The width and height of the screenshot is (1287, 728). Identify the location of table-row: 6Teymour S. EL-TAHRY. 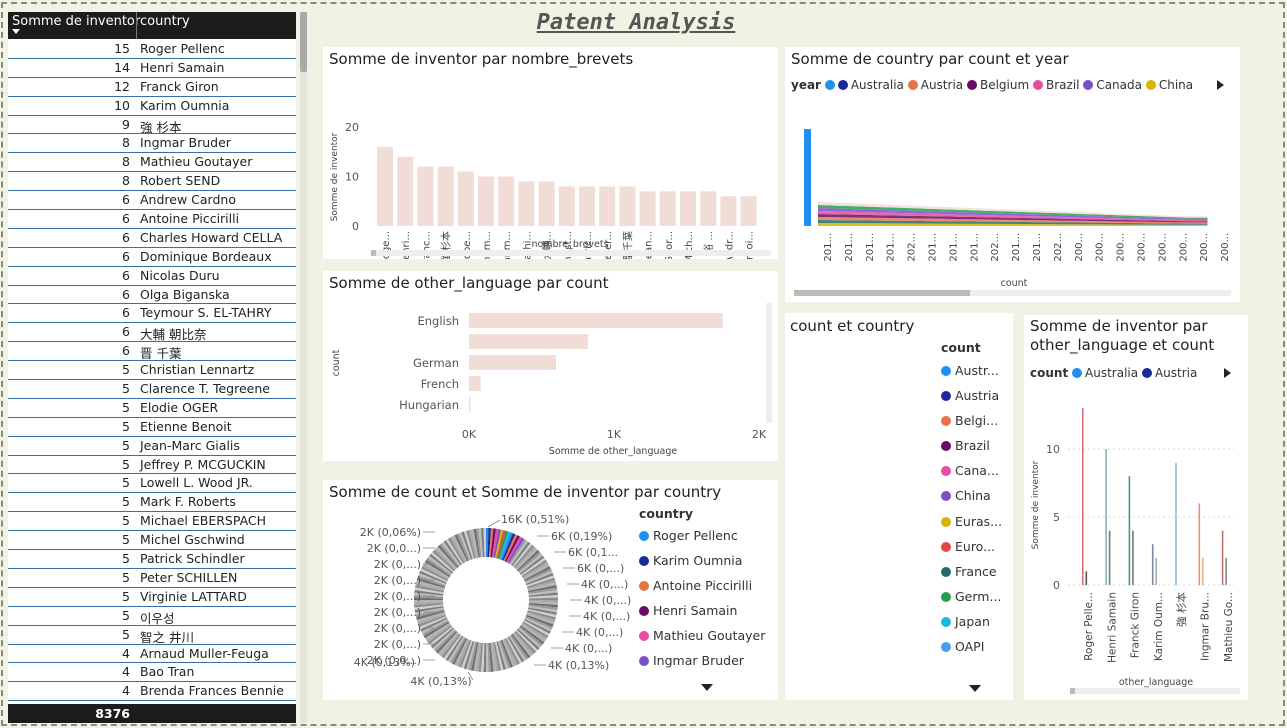
(152, 313).